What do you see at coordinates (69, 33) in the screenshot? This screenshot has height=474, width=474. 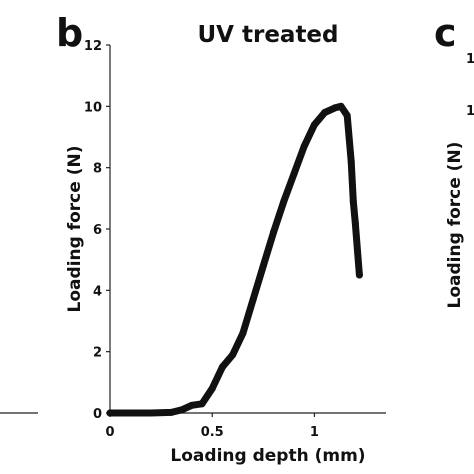 I see `panel-letter-b: b` at bounding box center [69, 33].